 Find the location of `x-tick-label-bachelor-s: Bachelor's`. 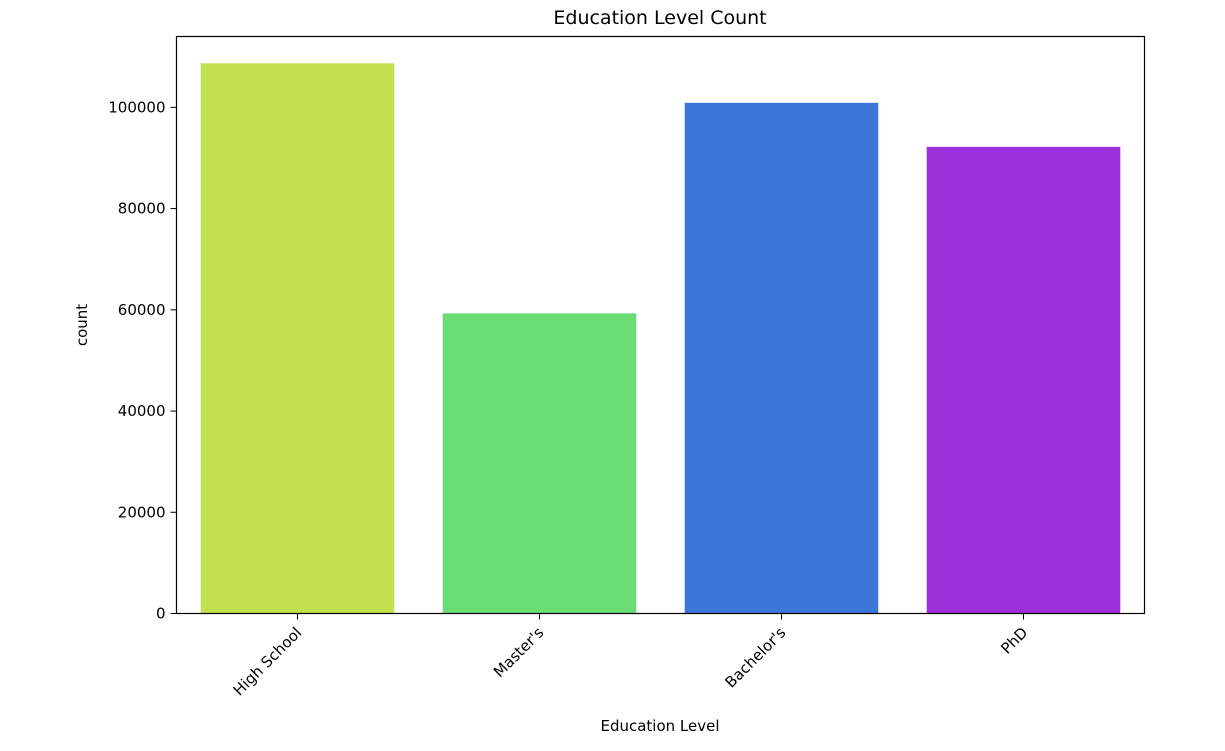

x-tick-label-bachelor-s: Bachelor's is located at coordinates (756, 657).